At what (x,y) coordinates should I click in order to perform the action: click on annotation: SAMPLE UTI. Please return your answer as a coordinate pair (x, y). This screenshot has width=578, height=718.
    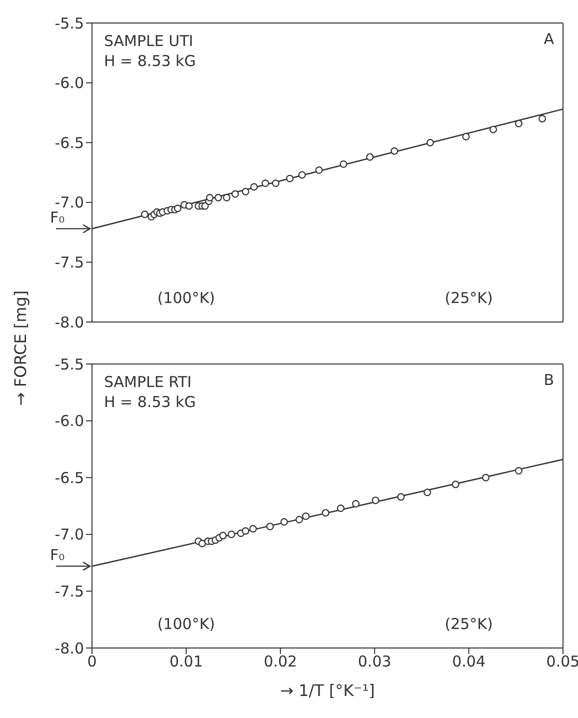
    Looking at the image, I should click on (149, 41).